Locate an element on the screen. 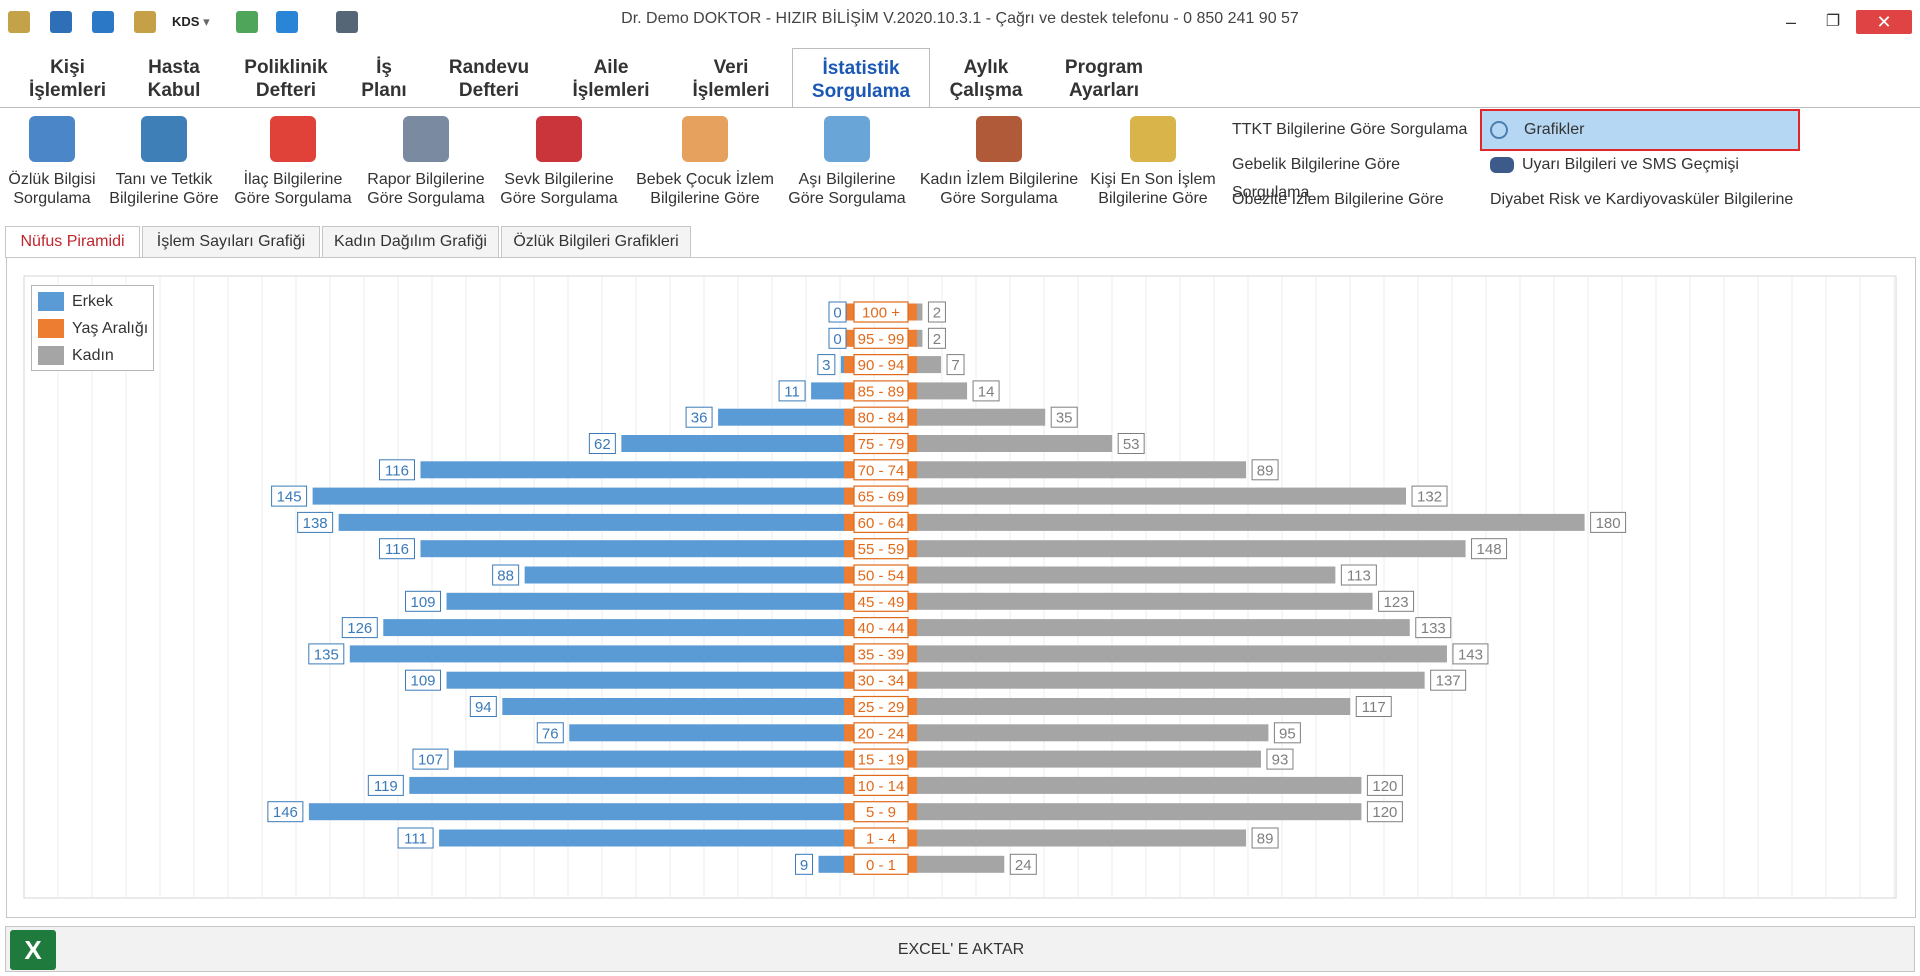  ribbon-button-line2: Göre Sorgulama is located at coordinates (999, 198).